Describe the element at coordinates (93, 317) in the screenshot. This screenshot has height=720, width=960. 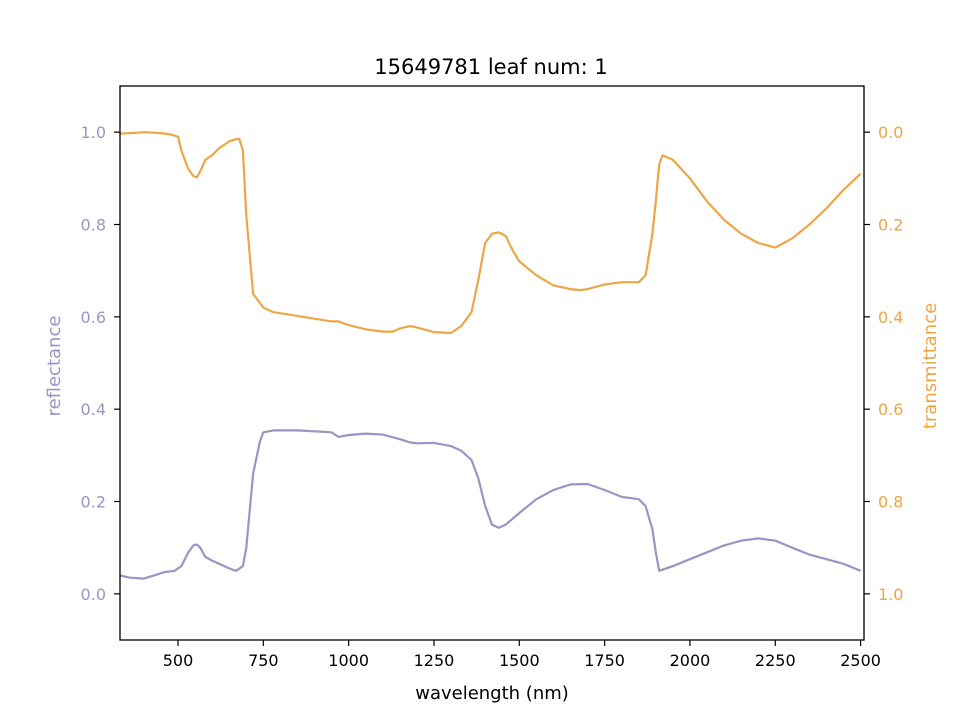
I see `left-tick-label: 0.6` at that location.